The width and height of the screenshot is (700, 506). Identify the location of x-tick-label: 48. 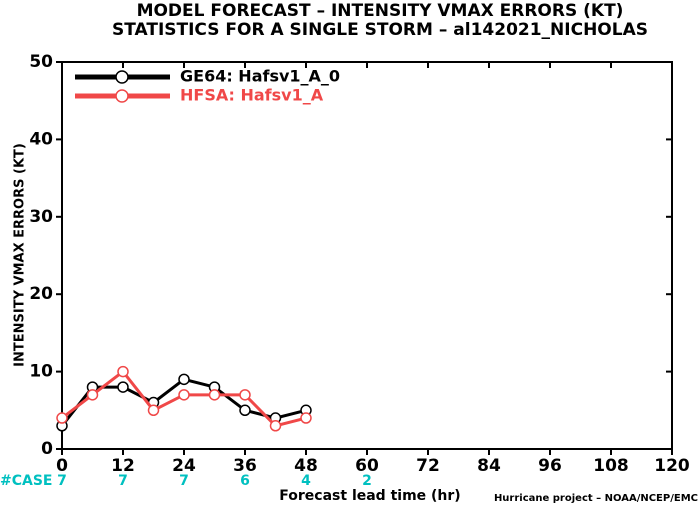
(306, 466).